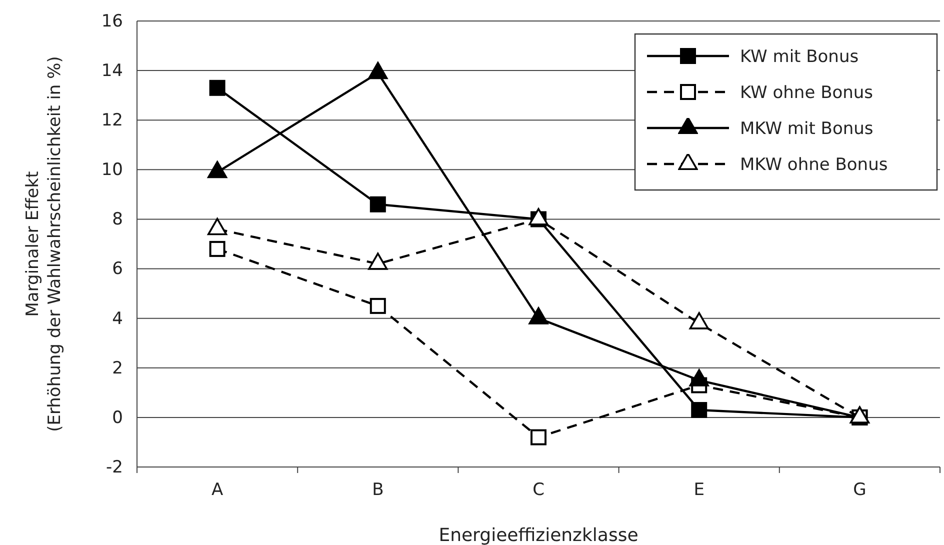 Image resolution: width=944 pixels, height=545 pixels. I want to click on y-tick-label: -2, so click(114, 467).